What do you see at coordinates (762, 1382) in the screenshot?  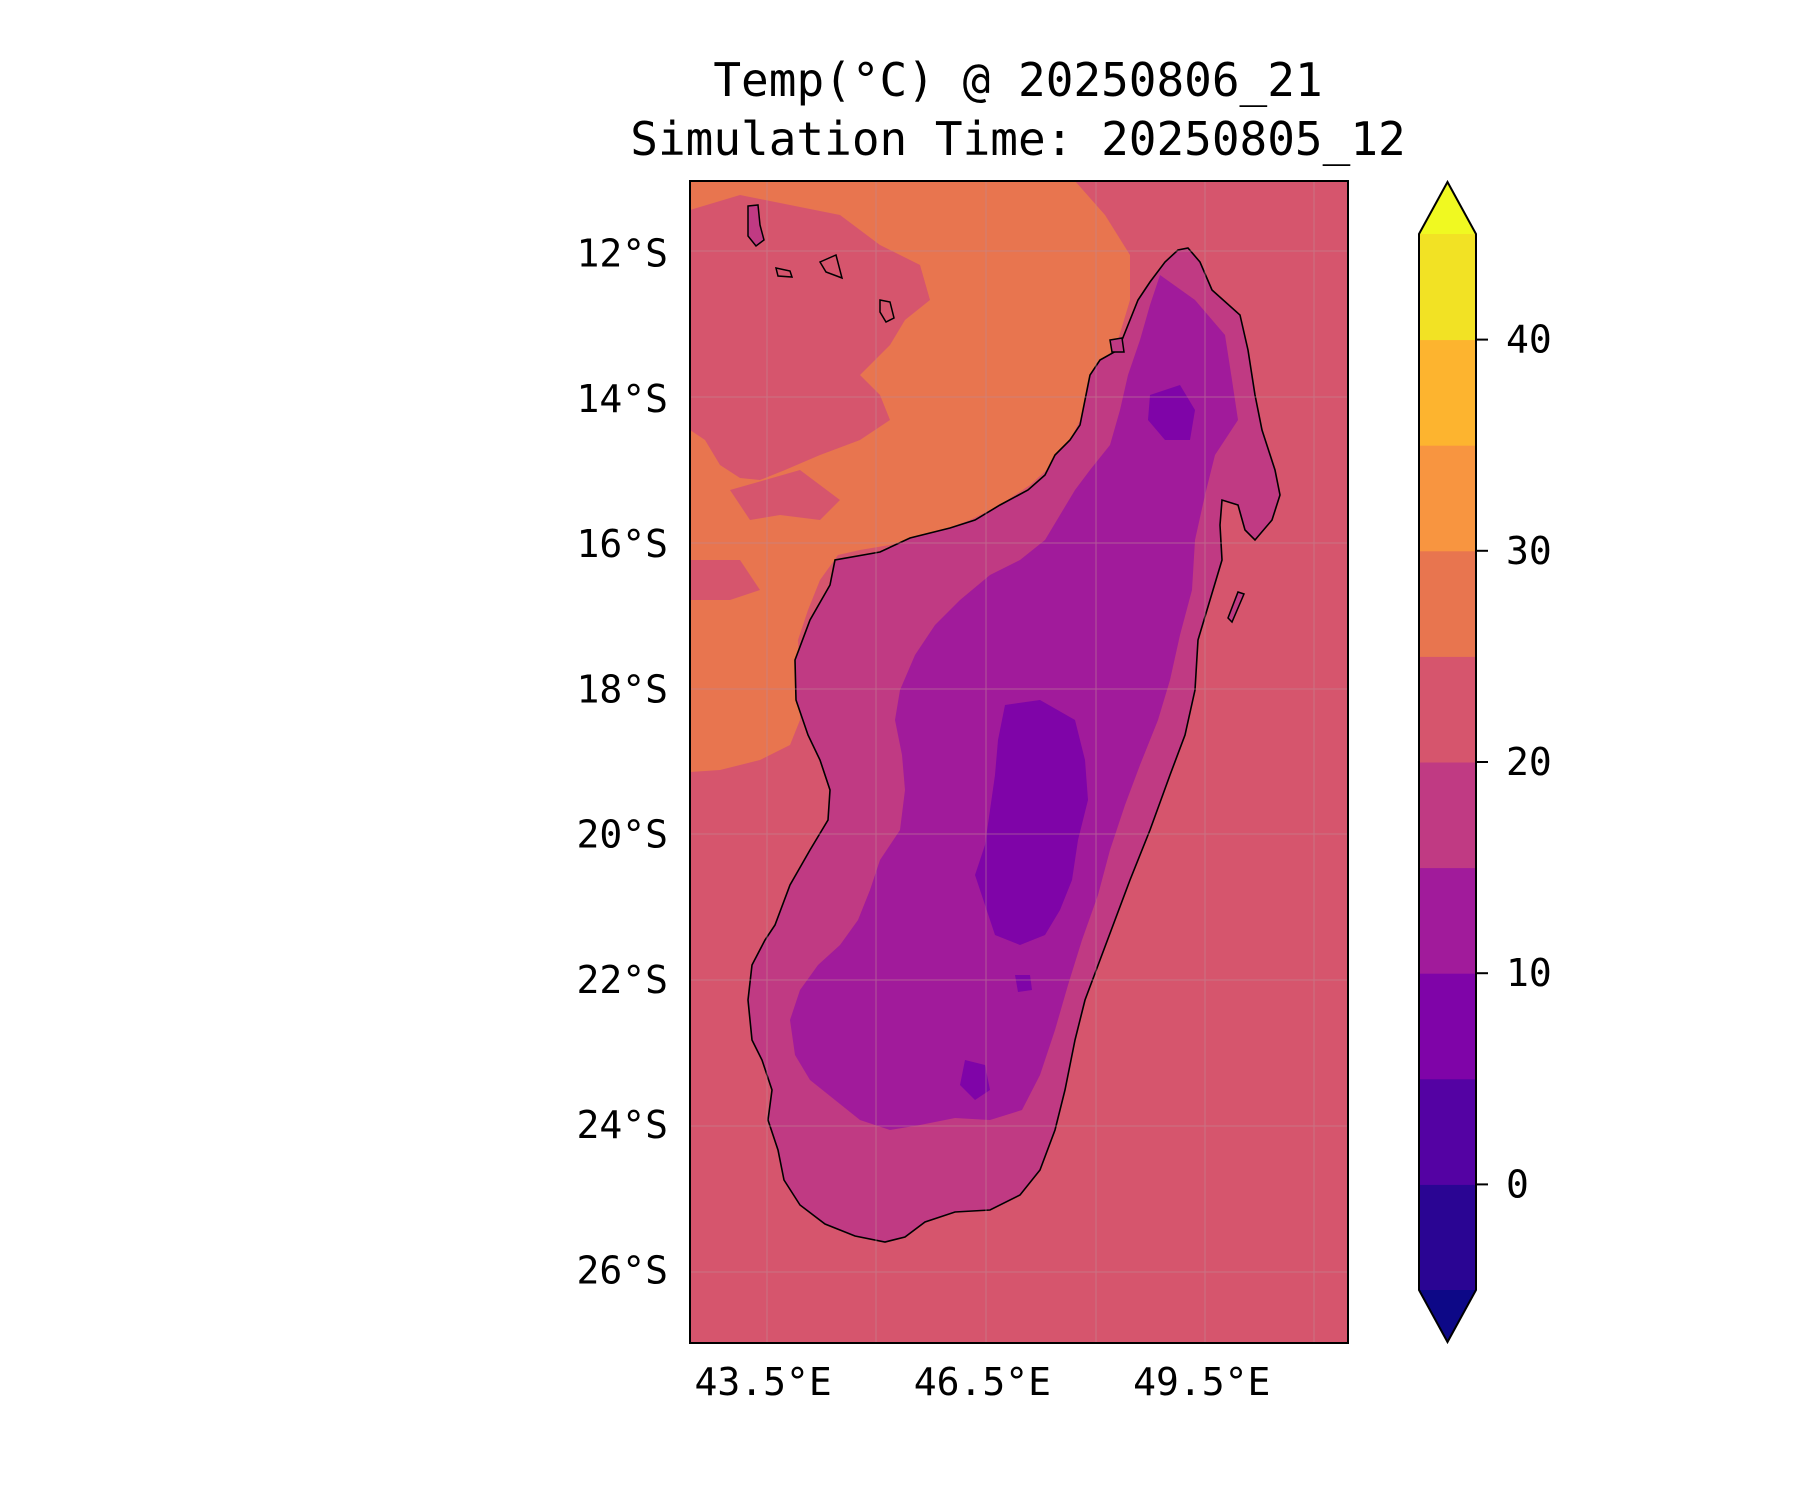 I see `longitude-tick-label: 43.5°E` at bounding box center [762, 1382].